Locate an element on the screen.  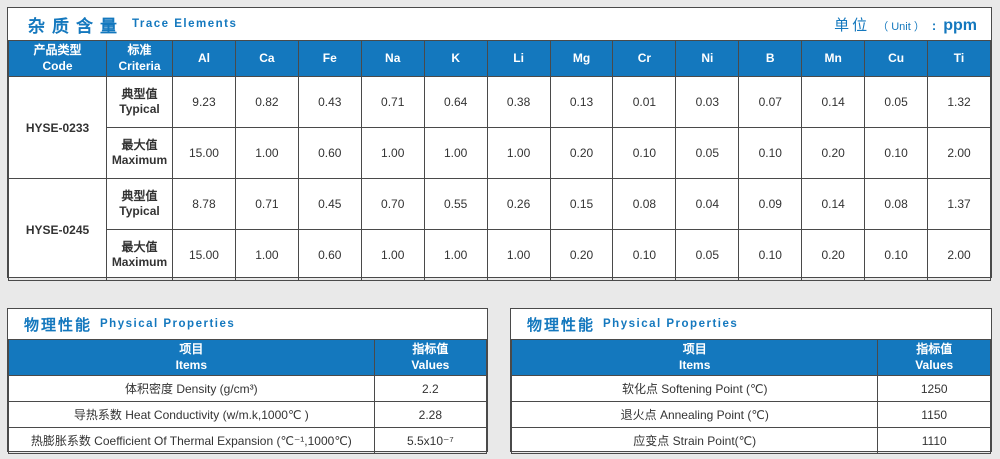
header-product-zh: 产品类型 is located at coordinates (57, 50).